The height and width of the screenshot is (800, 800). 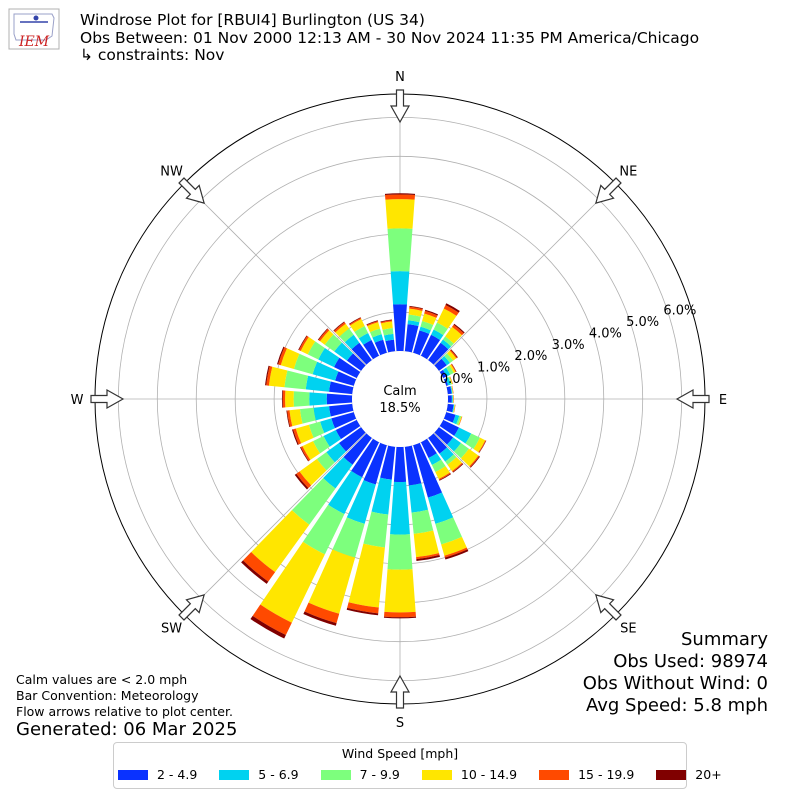 I want to click on calm-circle, so click(x=400, y=399).